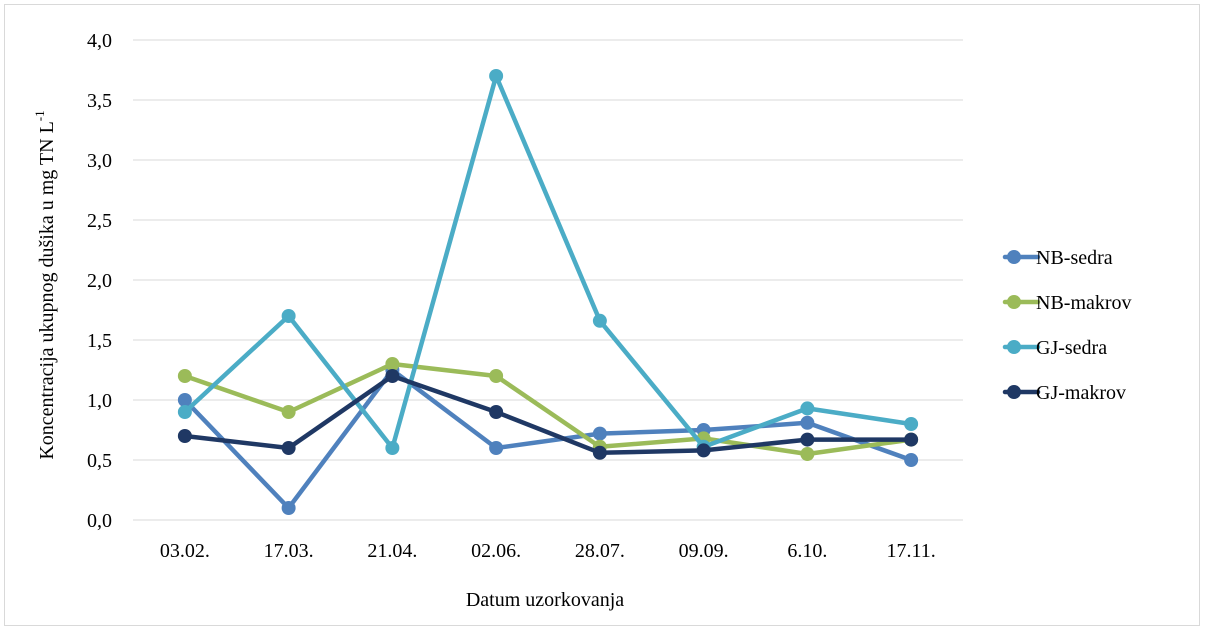 This screenshot has width=1206, height=632. What do you see at coordinates (185, 551) in the screenshot?
I see `x-tick-label: 03.02.` at bounding box center [185, 551].